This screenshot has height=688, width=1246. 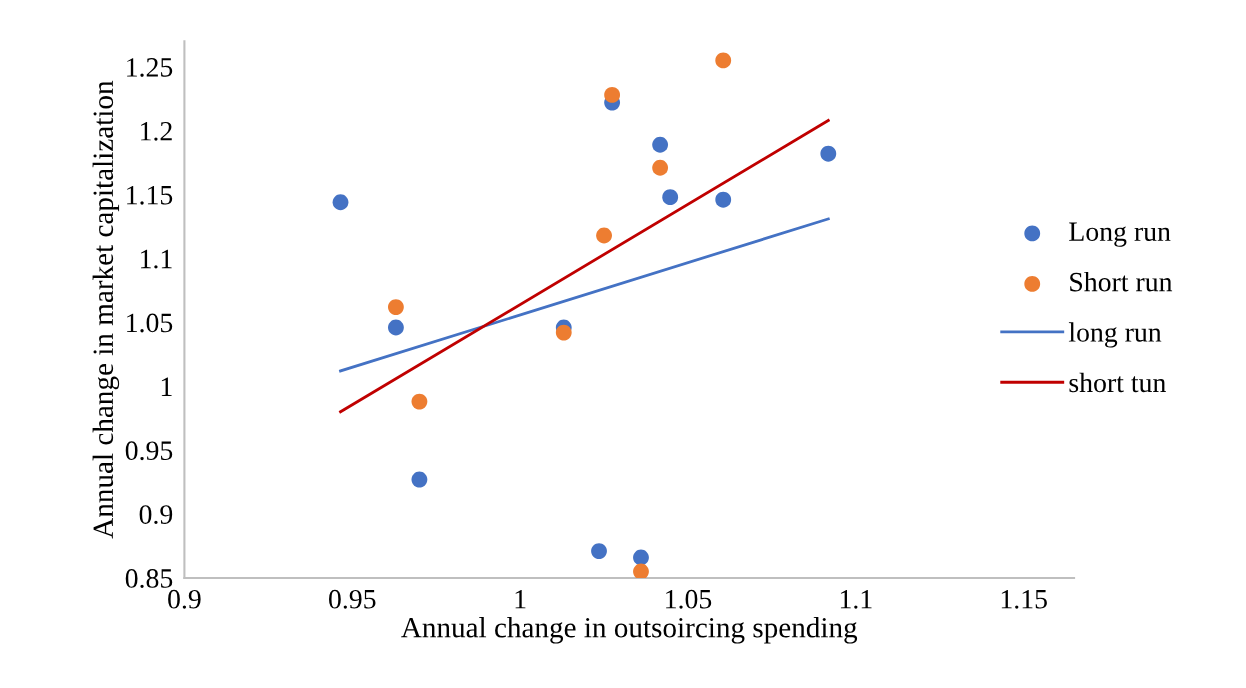 What do you see at coordinates (150, 323) in the screenshot?
I see `y-tick-label: 1.05` at bounding box center [150, 323].